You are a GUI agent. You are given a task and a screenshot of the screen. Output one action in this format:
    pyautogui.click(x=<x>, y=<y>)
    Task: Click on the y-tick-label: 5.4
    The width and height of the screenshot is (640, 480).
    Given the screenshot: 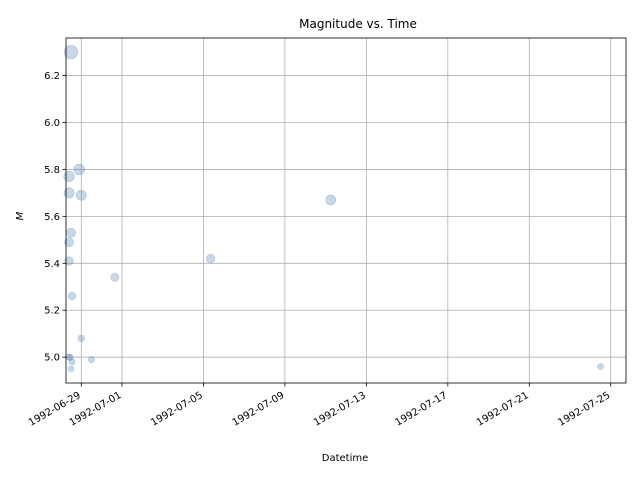 What is the action you would take?
    pyautogui.click(x=52, y=264)
    